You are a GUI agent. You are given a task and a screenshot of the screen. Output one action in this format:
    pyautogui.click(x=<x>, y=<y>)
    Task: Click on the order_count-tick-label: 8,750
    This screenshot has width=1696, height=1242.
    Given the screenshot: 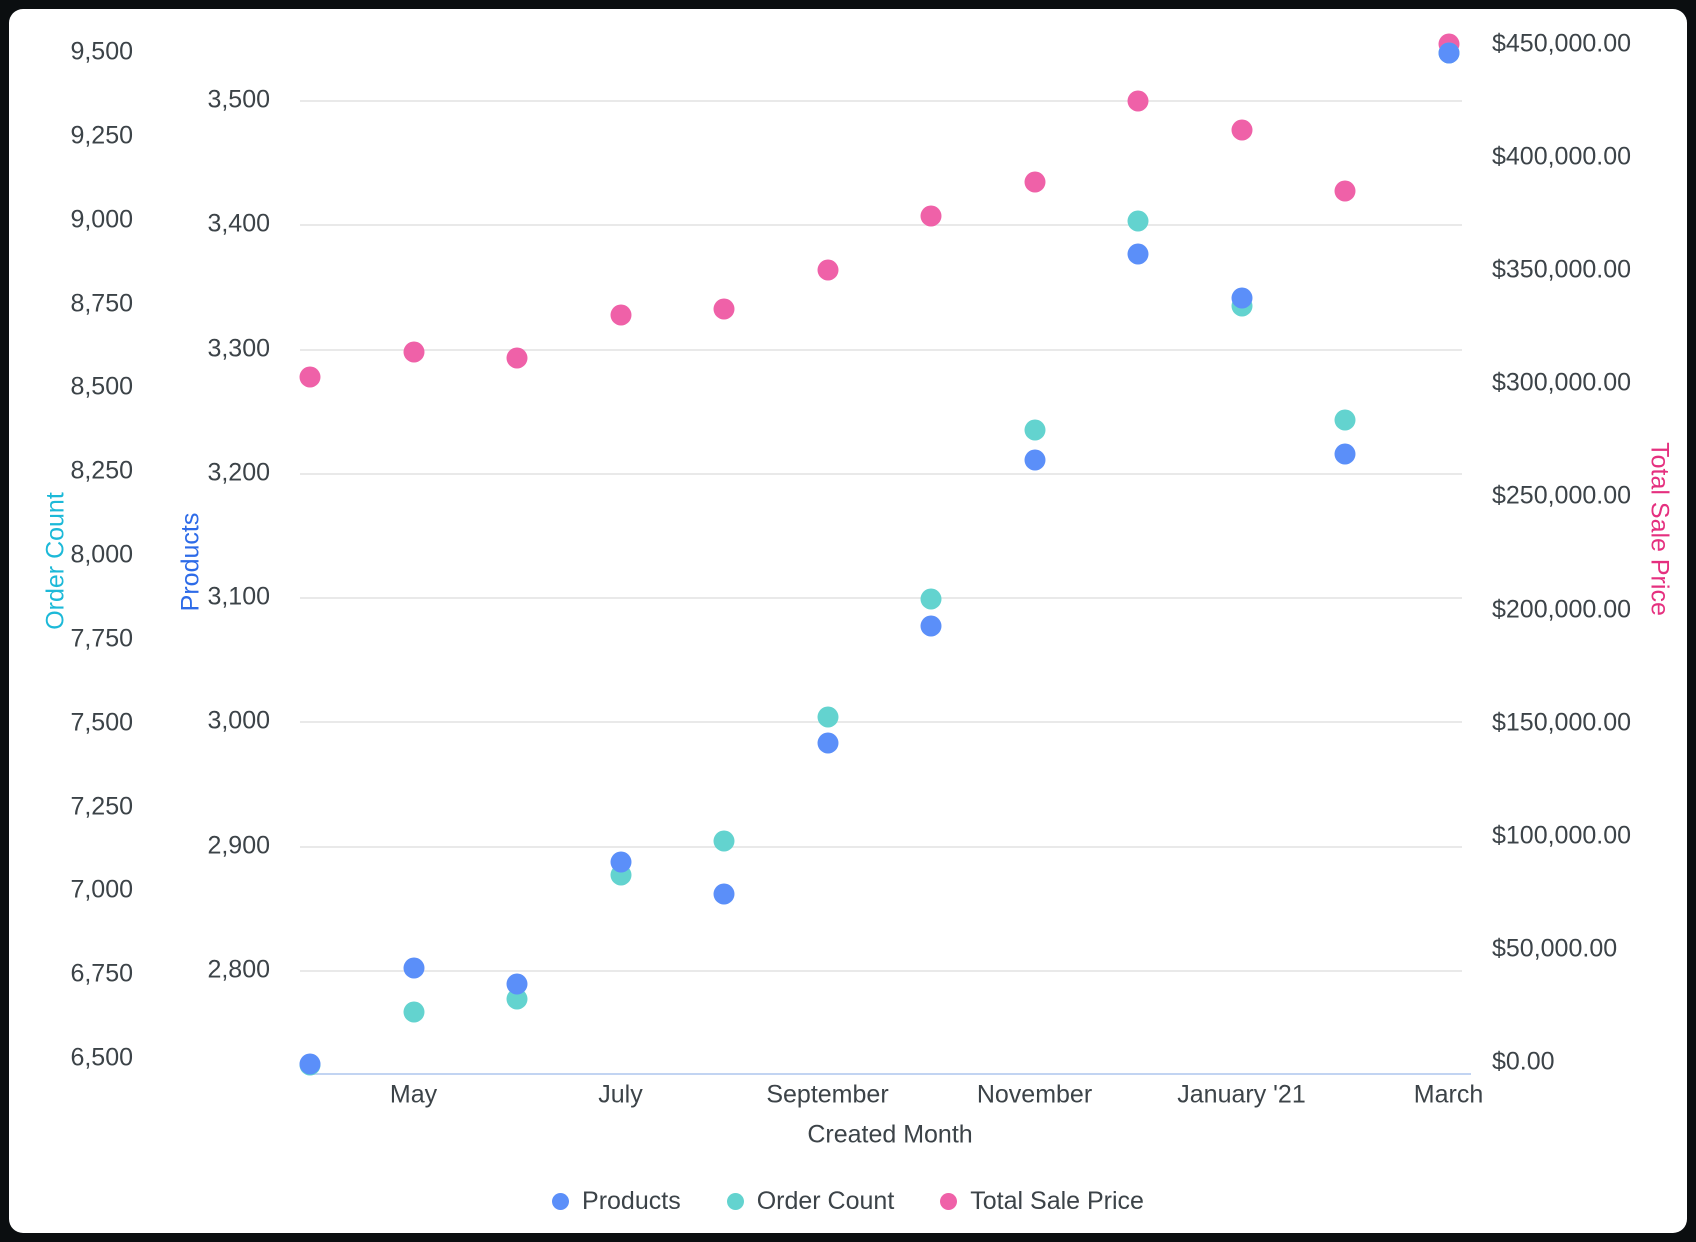 What is the action you would take?
    pyautogui.click(x=101, y=303)
    